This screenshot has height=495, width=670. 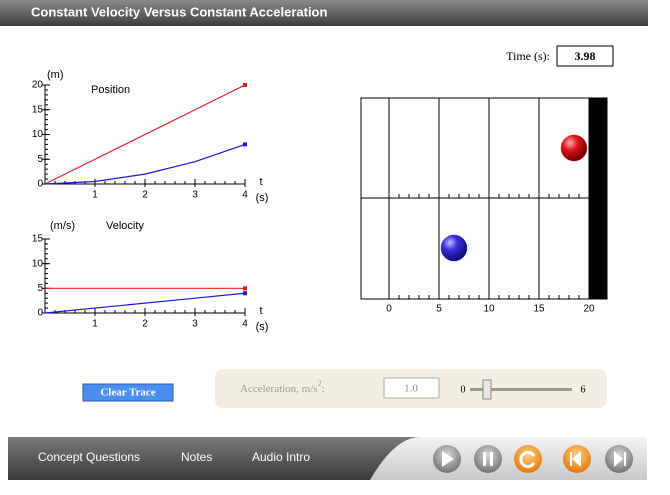 What do you see at coordinates (589, 309) in the screenshot?
I see `track-tick-label: 20` at bounding box center [589, 309].